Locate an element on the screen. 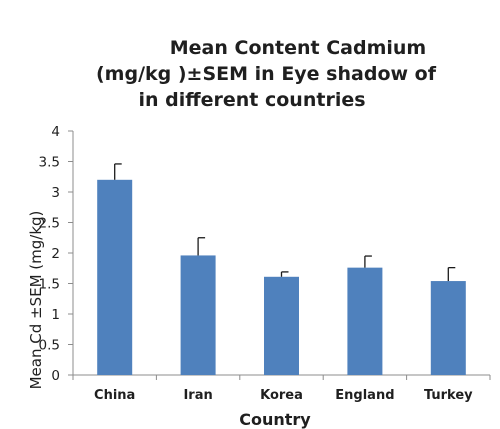 Image resolution: width=500 pixels, height=429 pixels. y-tick-label: 1 is located at coordinates (55, 315).